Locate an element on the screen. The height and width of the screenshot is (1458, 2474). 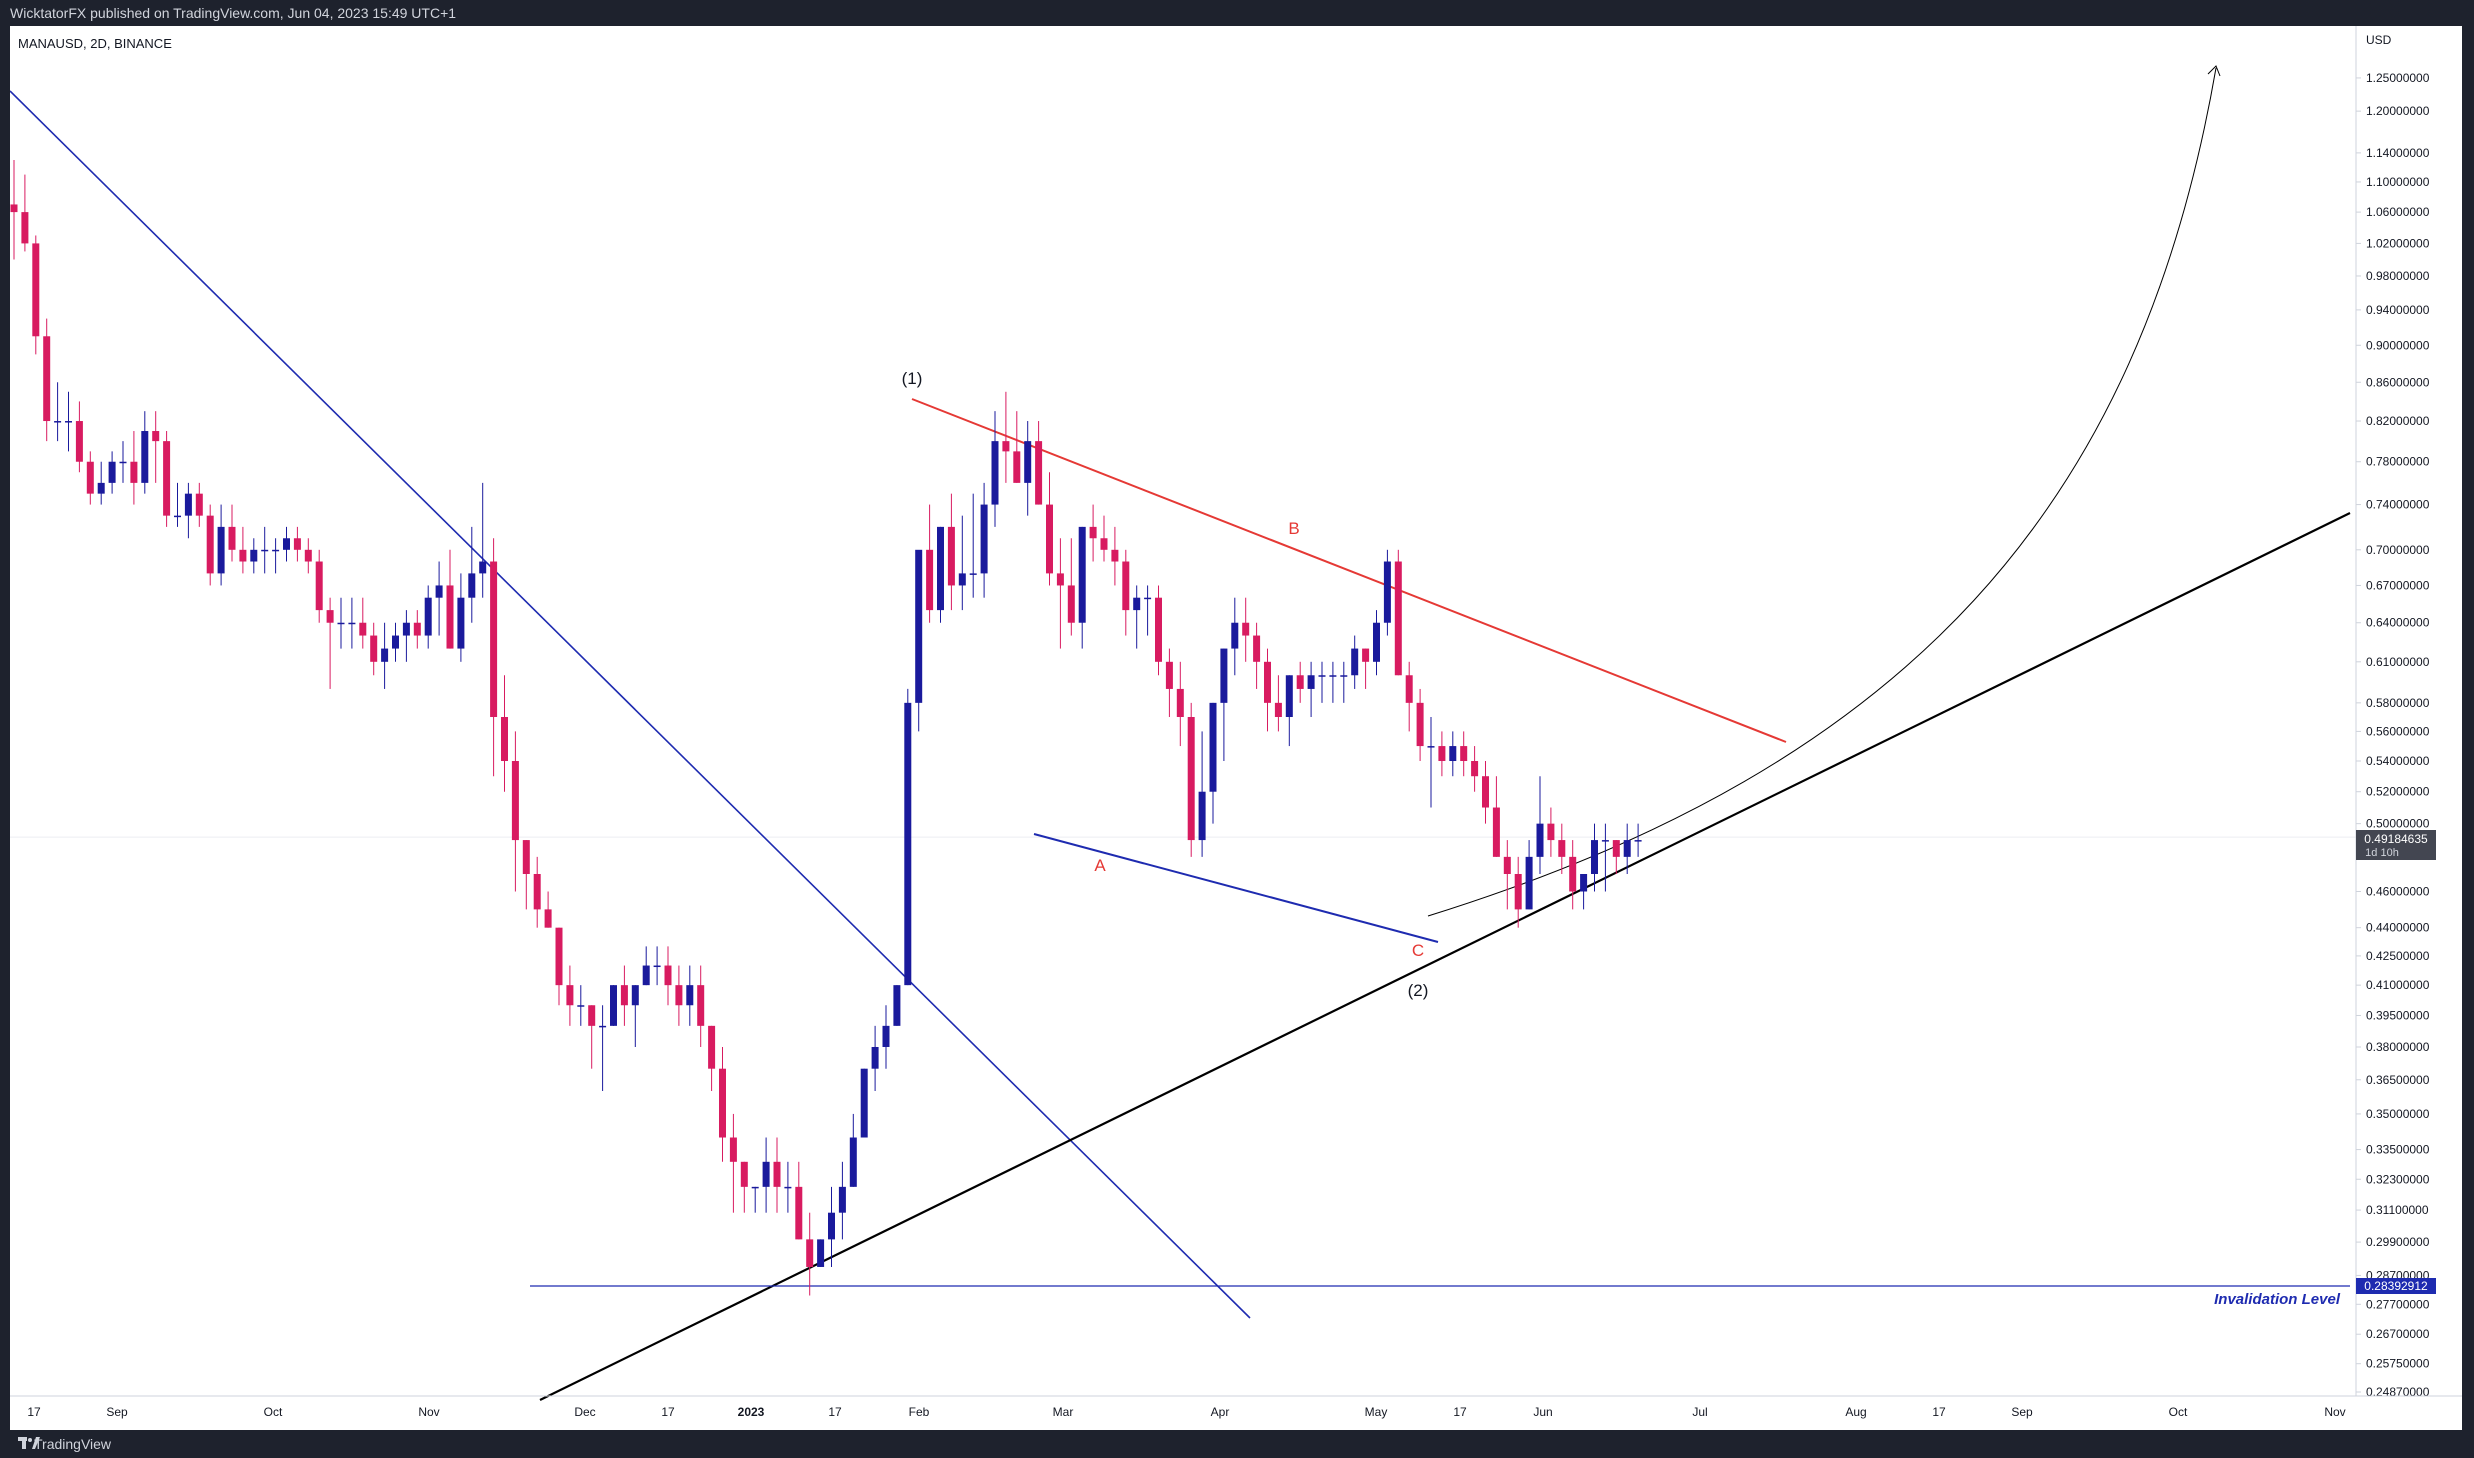
last-price-tag: 0.49184635 1d 10h is located at coordinates (2396, 845).